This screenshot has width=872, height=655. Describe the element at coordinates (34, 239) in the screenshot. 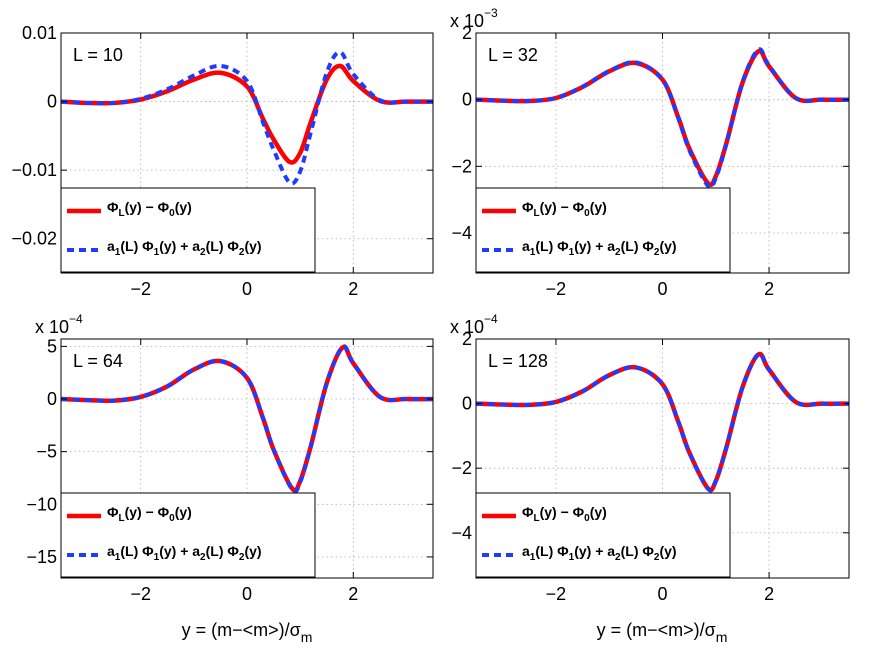

I see `y-tick-label: −0.02` at that location.